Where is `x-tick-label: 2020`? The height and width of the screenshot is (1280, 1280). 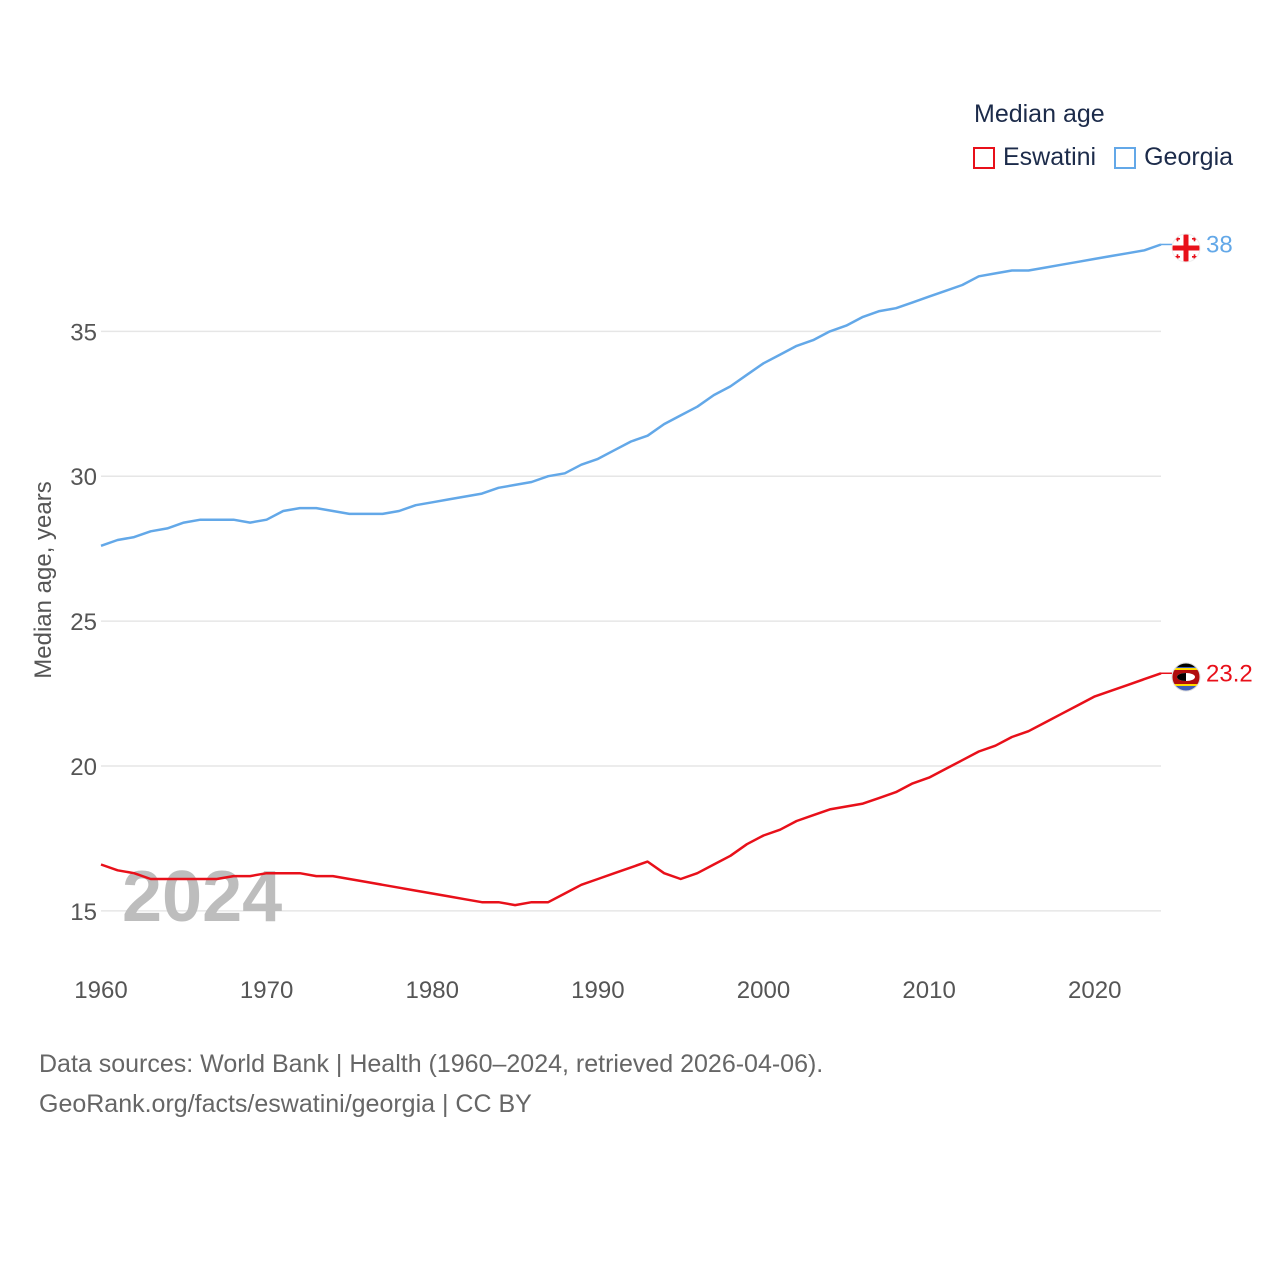
x-tick-label: 2020 is located at coordinates (1094, 990).